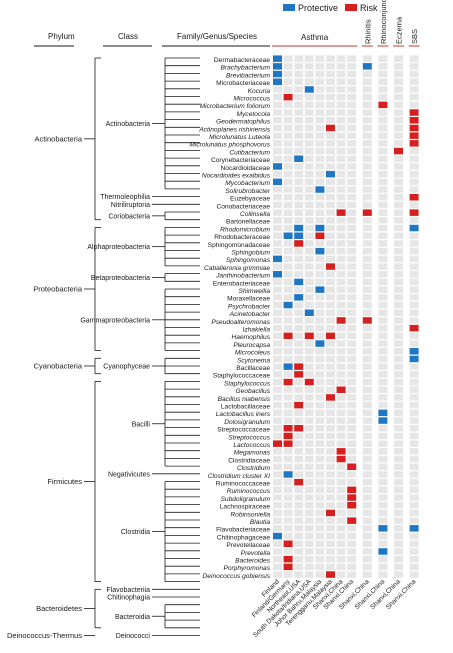 The height and width of the screenshot is (653, 453). What do you see at coordinates (152, 39) in the screenshot?
I see `column-headers: Phylum Class Family/Genus/Species` at bounding box center [152, 39].